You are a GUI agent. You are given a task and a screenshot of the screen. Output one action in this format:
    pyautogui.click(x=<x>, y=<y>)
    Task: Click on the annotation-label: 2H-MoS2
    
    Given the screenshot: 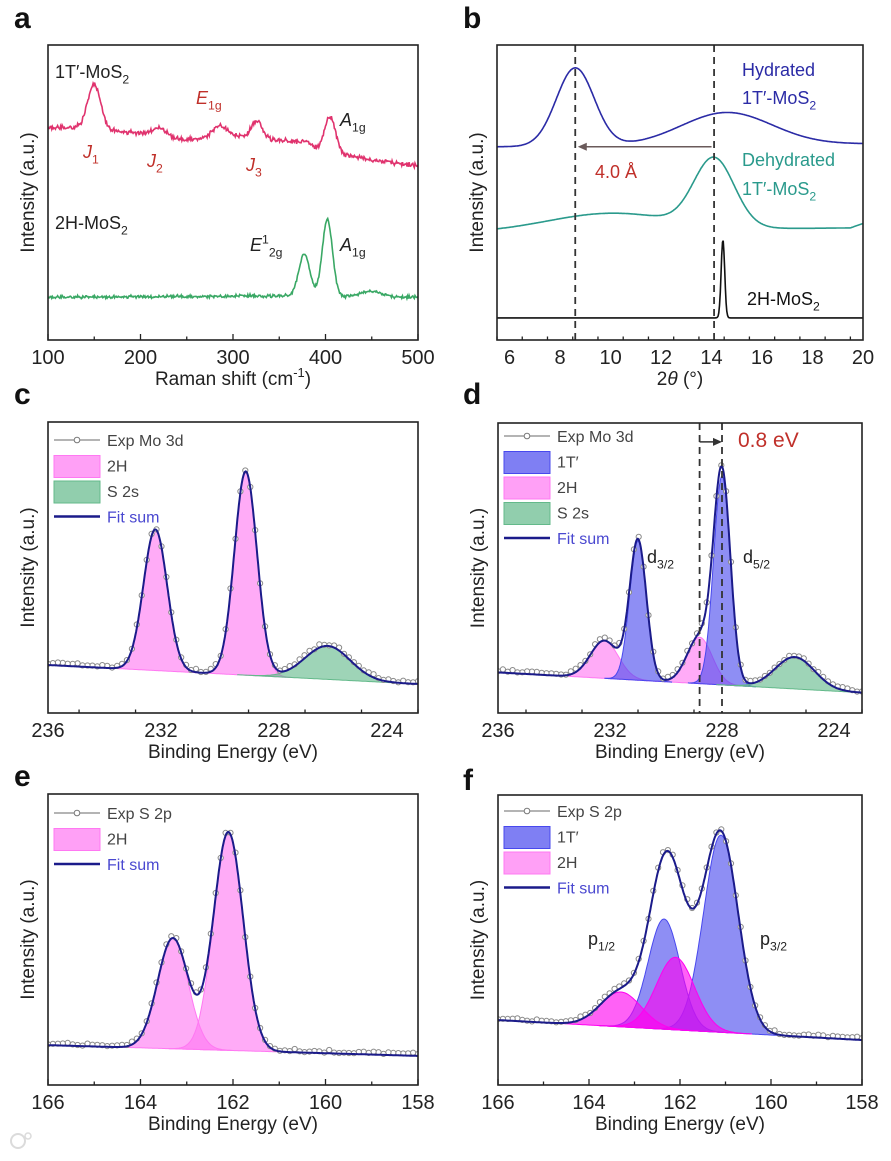 What is the action you would take?
    pyautogui.click(x=783, y=301)
    